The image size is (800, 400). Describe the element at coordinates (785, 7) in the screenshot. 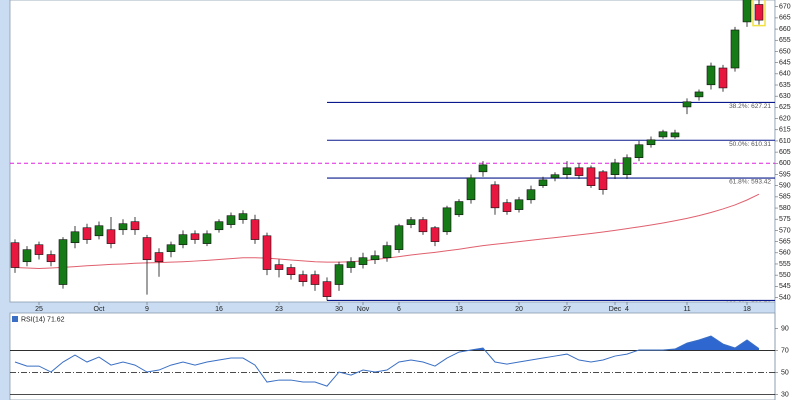

I see `y-tick-label: 670` at that location.